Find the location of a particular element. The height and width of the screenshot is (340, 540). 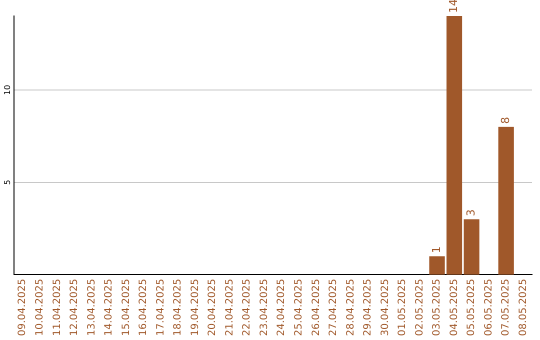

x-tick-label: 22.04.2025 is located at coordinates (247, 307).